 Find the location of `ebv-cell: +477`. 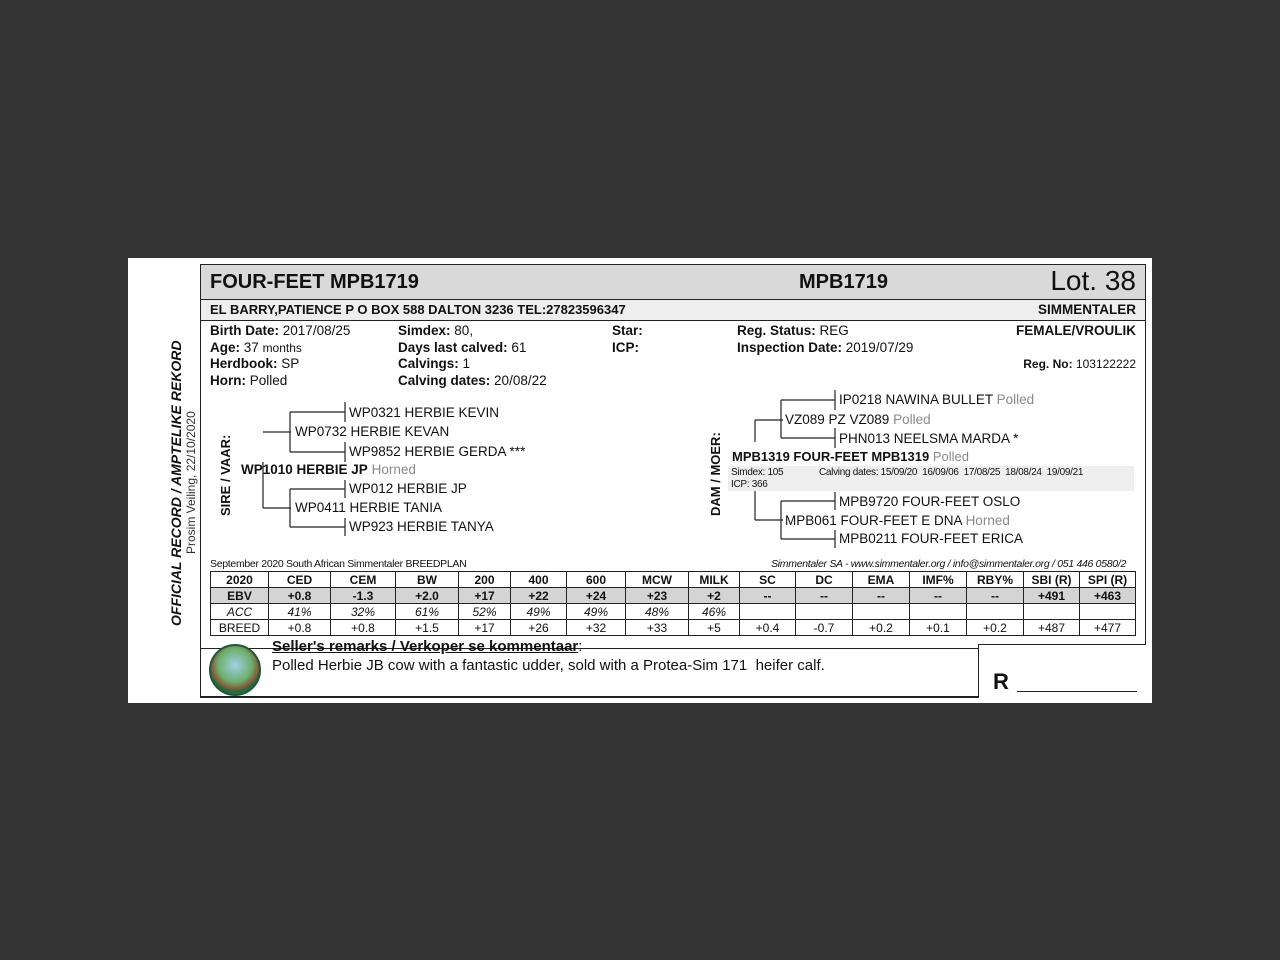

ebv-cell: +477 is located at coordinates (1107, 627).